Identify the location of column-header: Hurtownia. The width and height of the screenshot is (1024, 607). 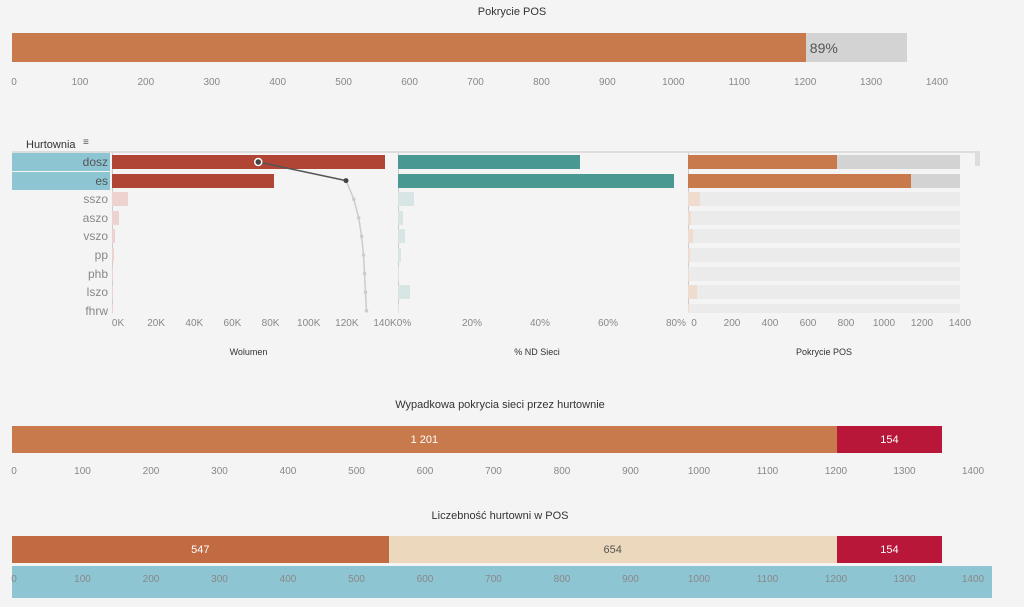
(51, 145).